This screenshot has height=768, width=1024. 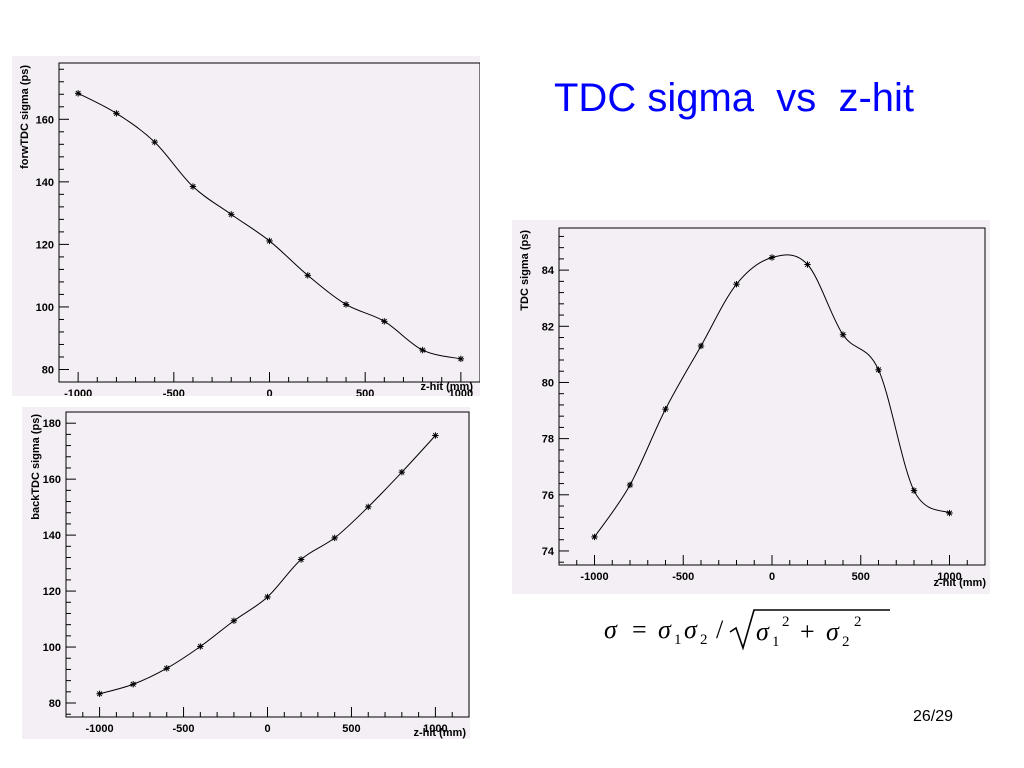 I want to click on page-number: 26/29, so click(x=933, y=716).